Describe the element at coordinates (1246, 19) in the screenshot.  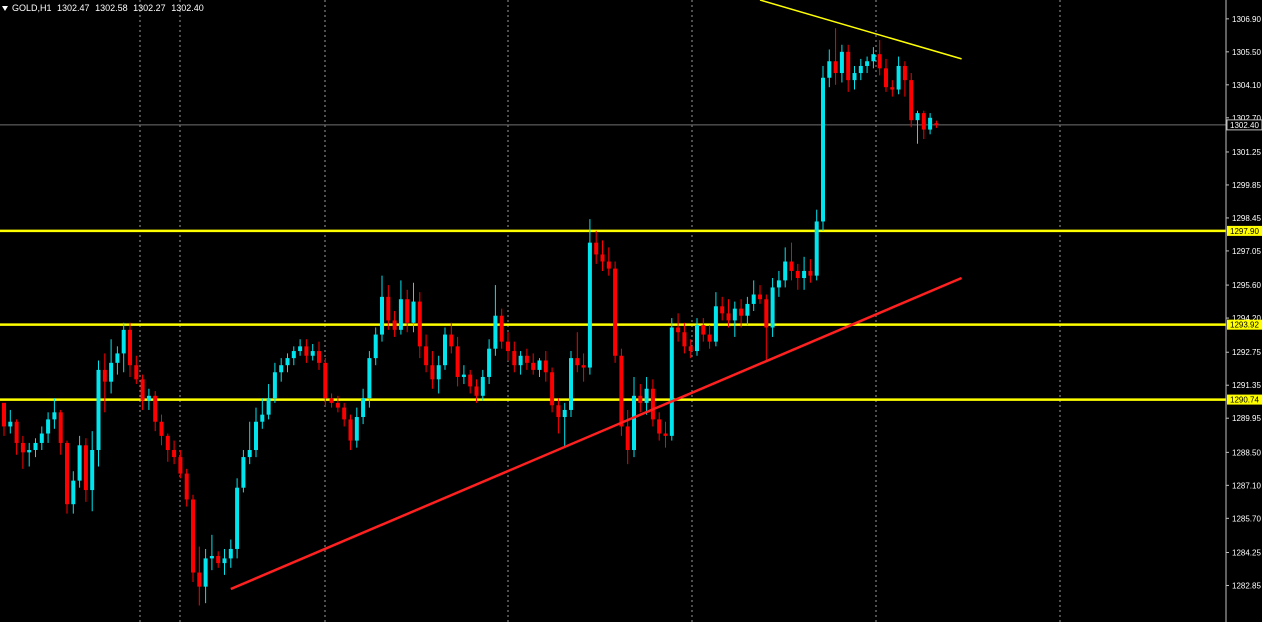
I see `axis-tick-label: 1306.90` at that location.